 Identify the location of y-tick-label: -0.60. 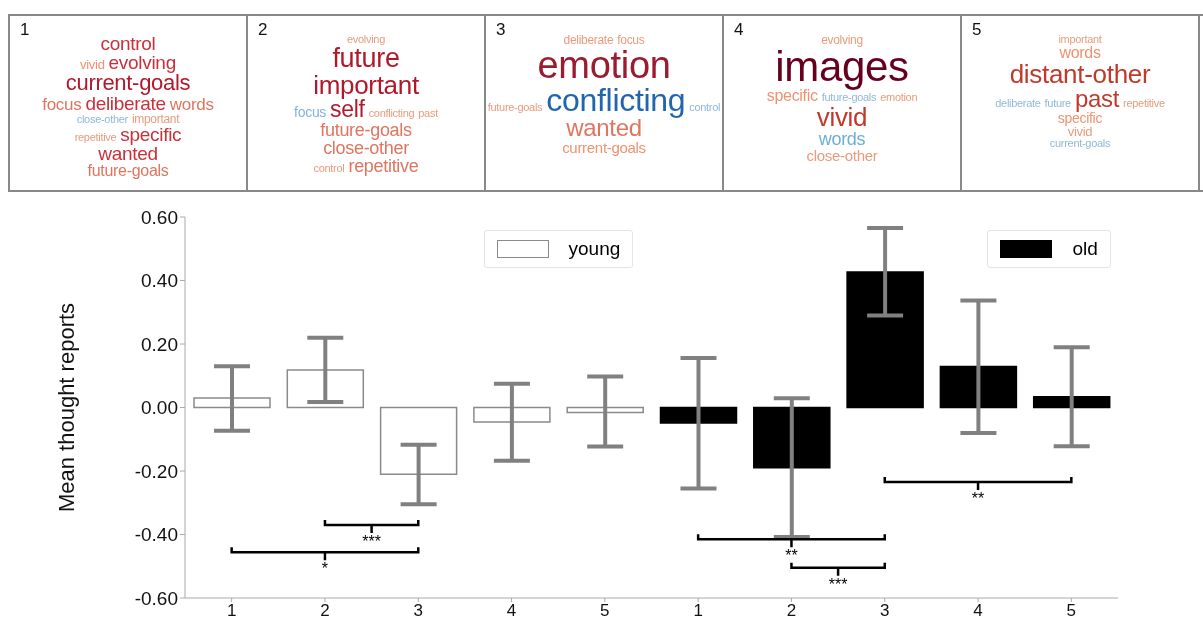
(156, 598).